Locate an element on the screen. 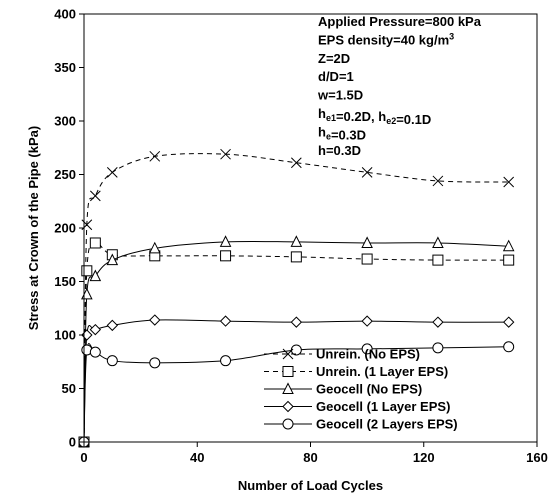  y-tick-label: 200 is located at coordinates (65, 228).